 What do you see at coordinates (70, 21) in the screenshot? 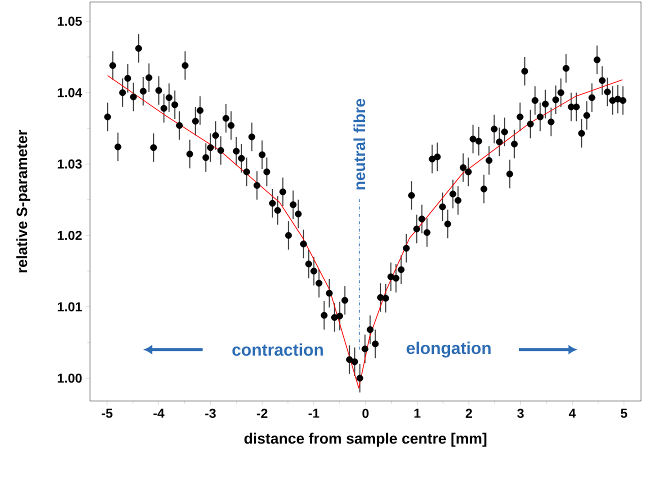
I see `y-tick-label: 1.05` at bounding box center [70, 21].